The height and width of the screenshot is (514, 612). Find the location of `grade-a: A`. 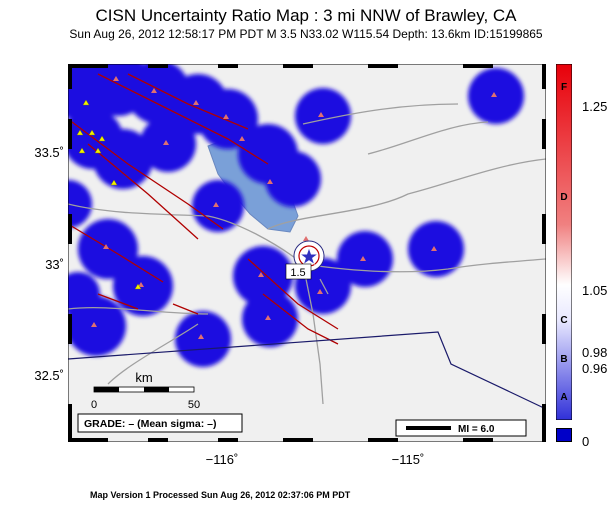

grade-a: A is located at coordinates (564, 397).